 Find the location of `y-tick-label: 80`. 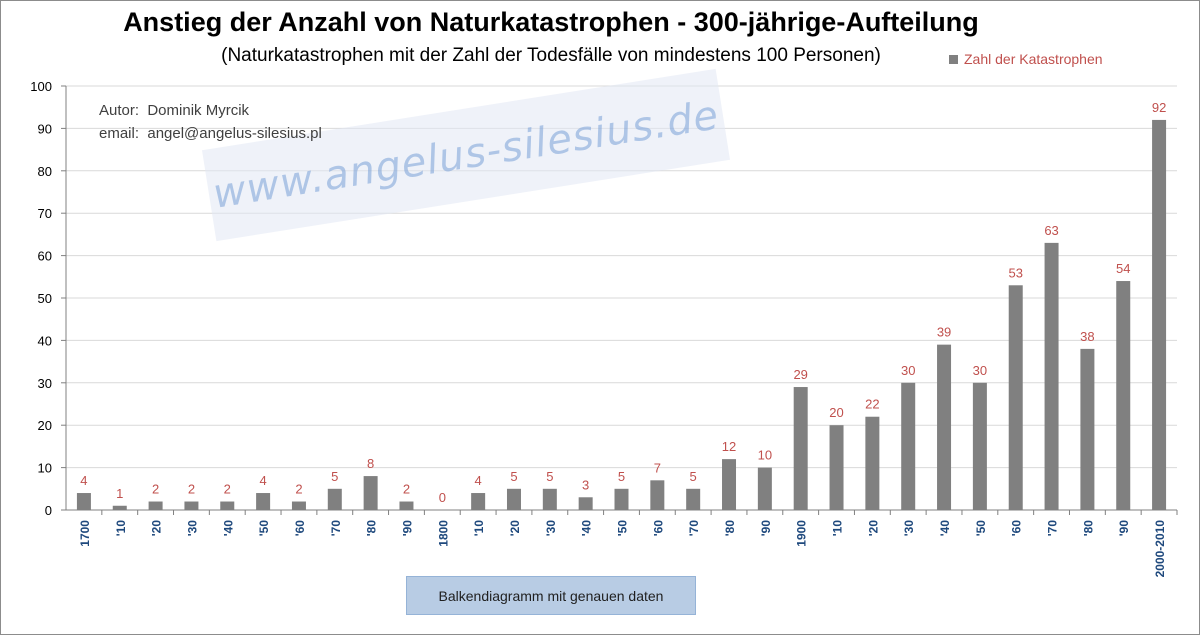

y-tick-label: 80 is located at coordinates (45, 171).